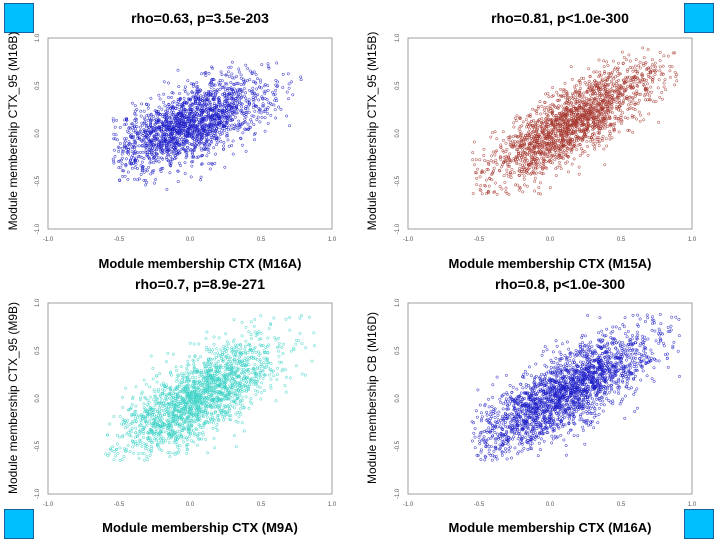 The width and height of the screenshot is (720, 540). I want to click on chart-title: rho=0.63, p=3.5e-203, so click(200, 18).